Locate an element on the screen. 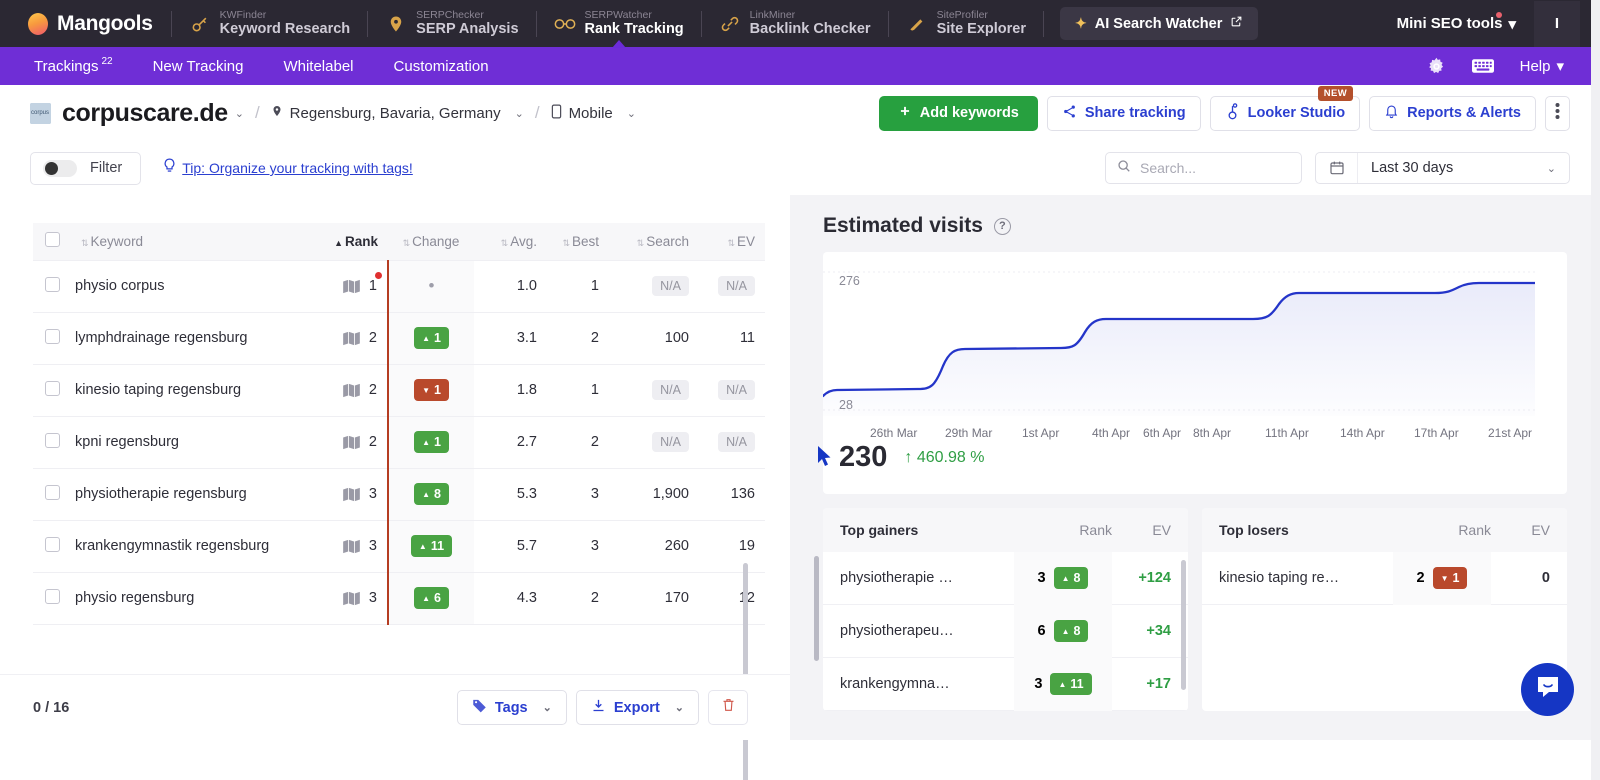 This screenshot has width=1600, height=780. page-scrollbar is located at coordinates (1595, 390).